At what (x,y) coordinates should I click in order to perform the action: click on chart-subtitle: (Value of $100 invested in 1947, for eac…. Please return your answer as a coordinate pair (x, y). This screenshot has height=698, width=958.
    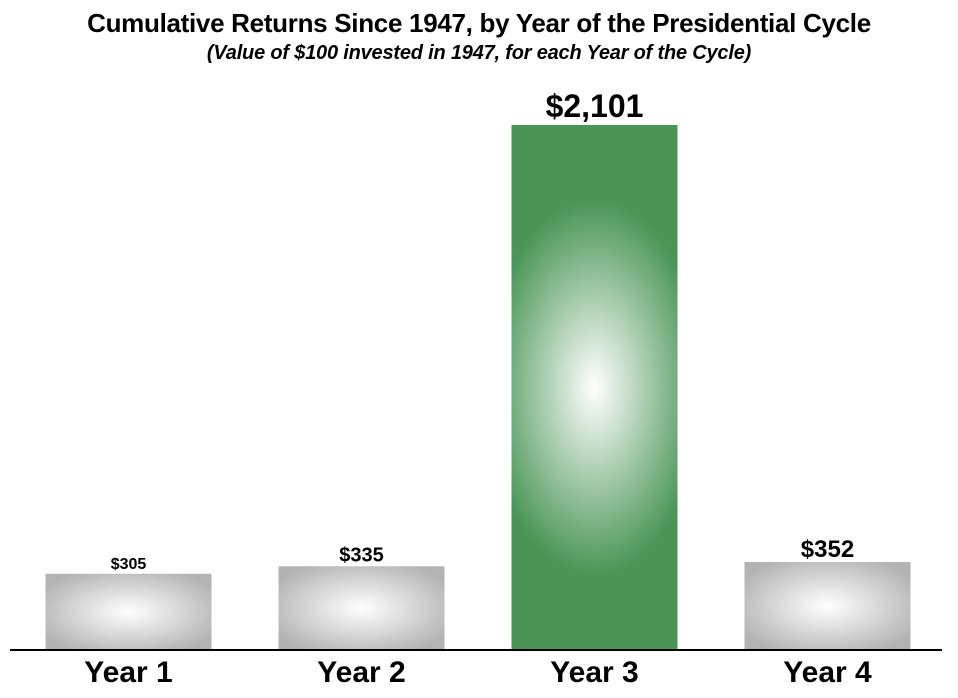
    Looking at the image, I should click on (479, 53).